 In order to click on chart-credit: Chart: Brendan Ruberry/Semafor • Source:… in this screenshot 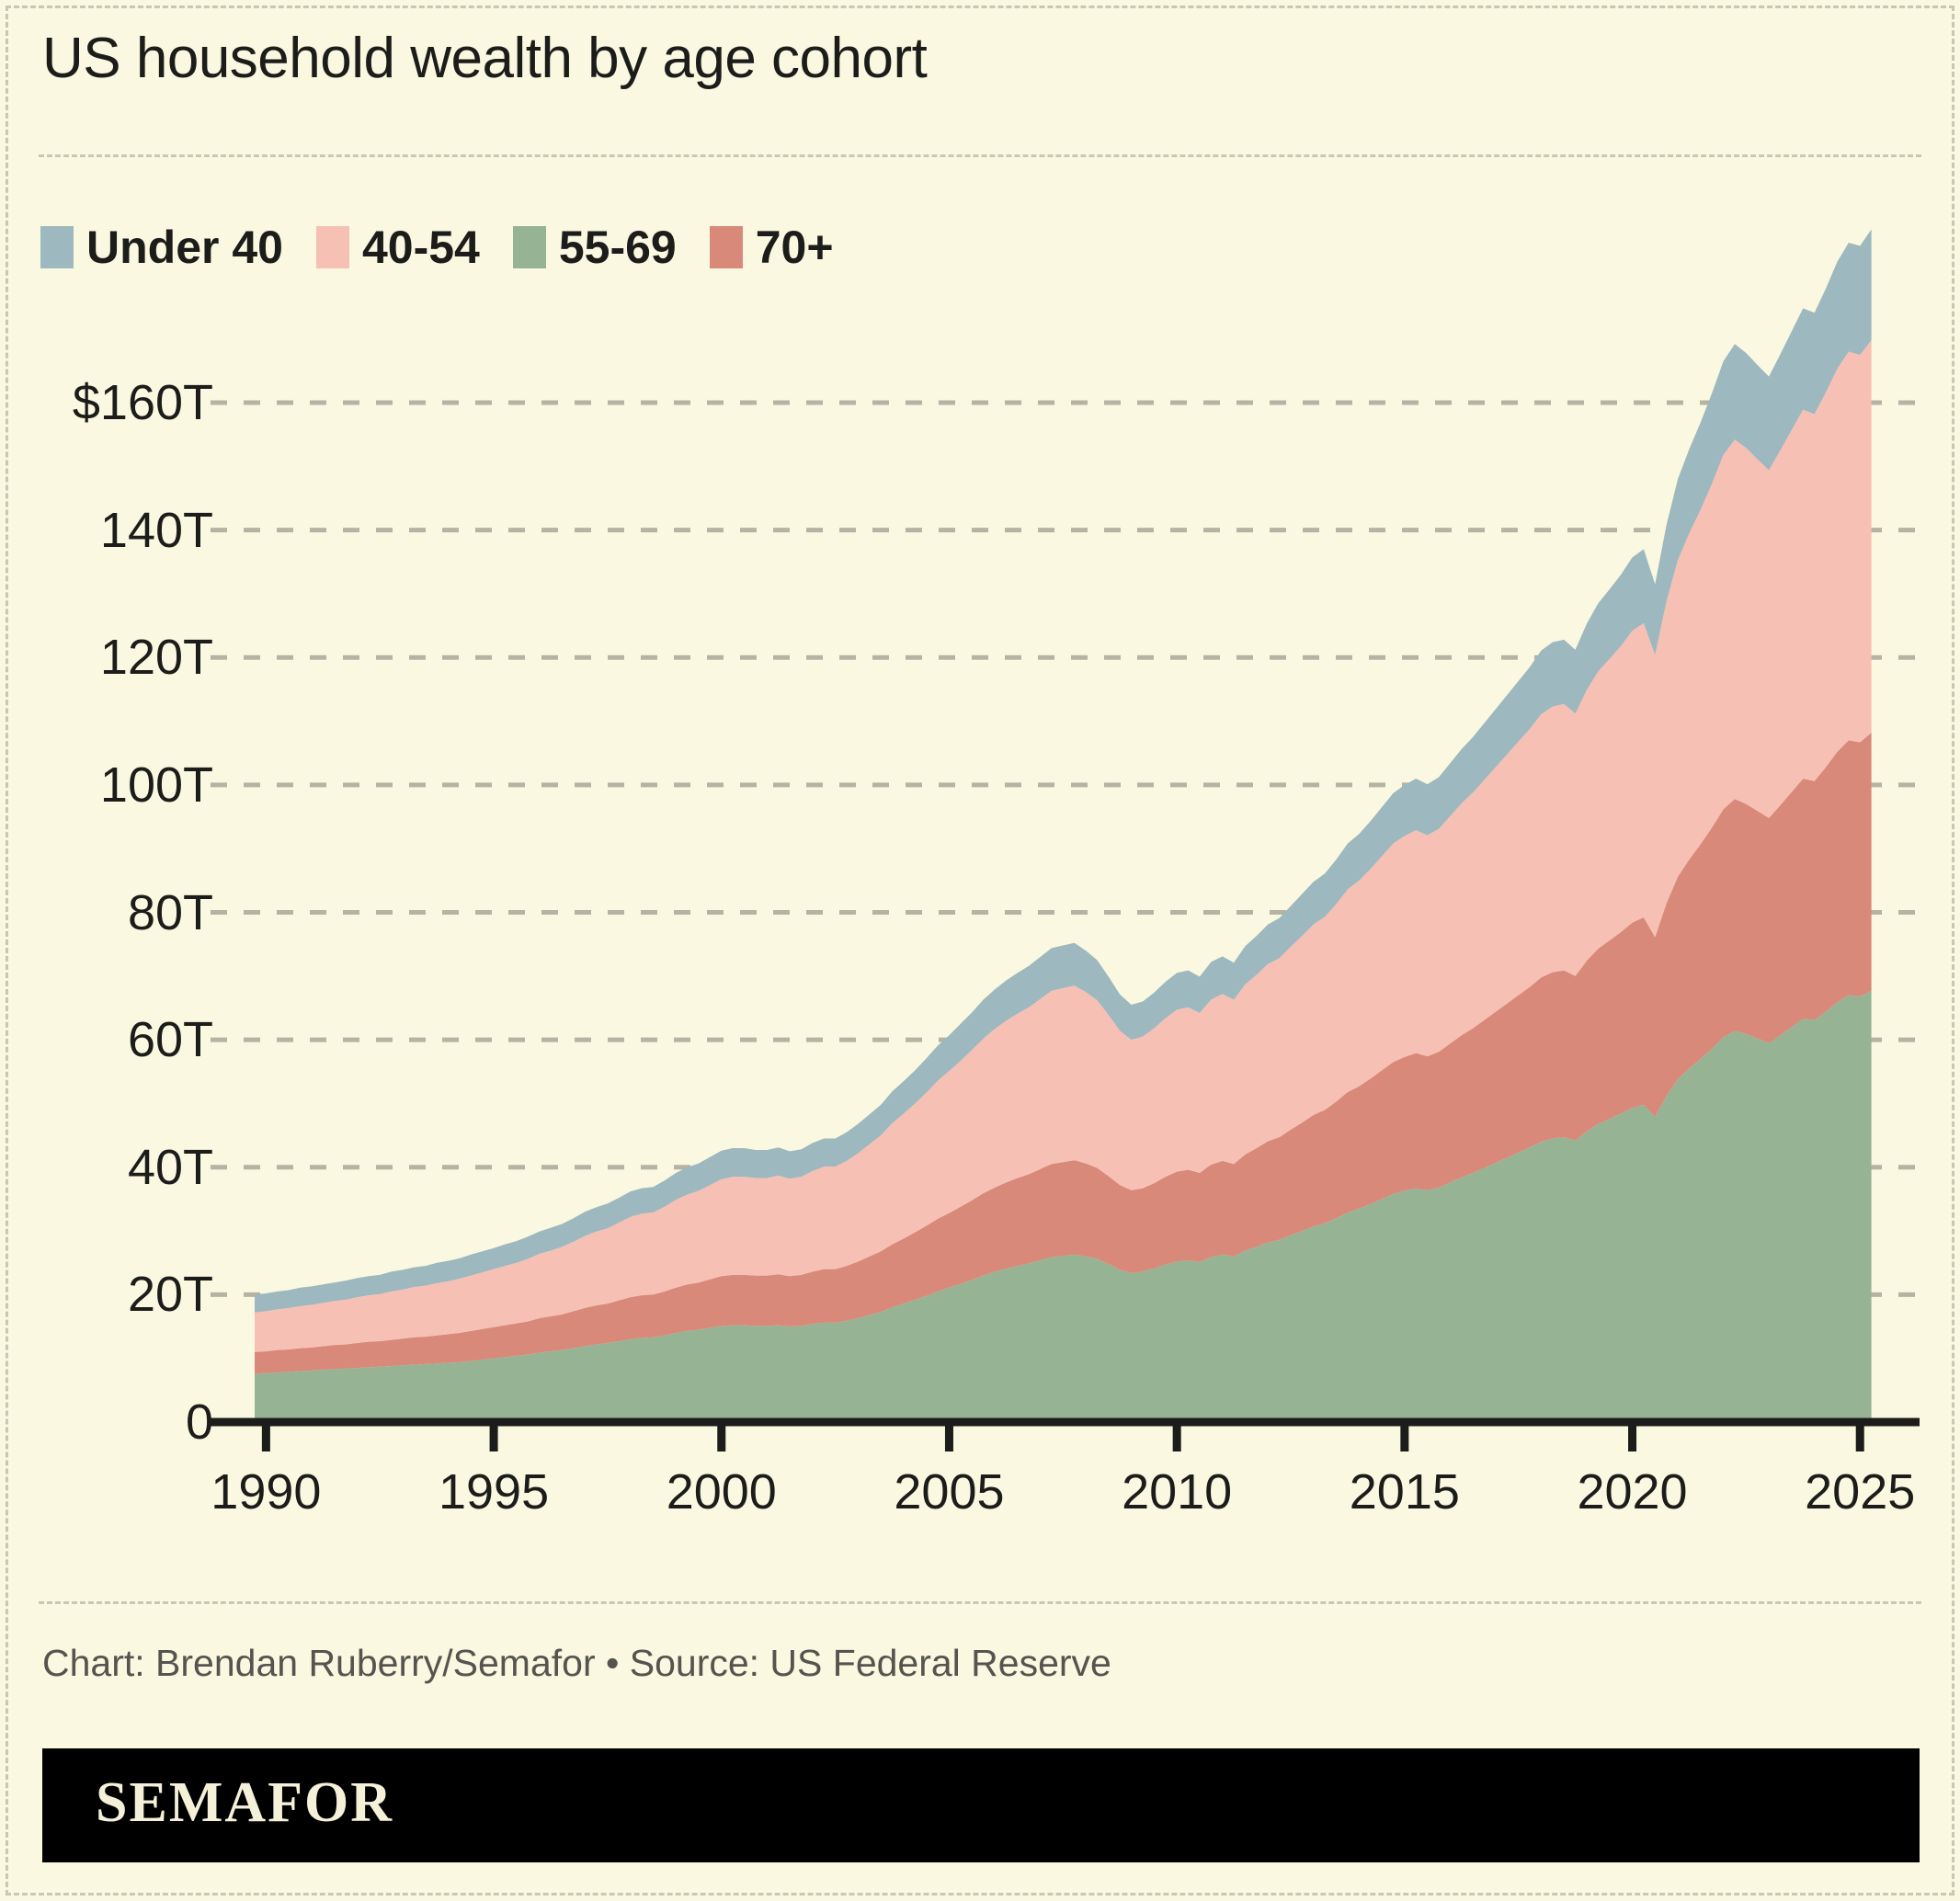, I will do `click(576, 1663)`.